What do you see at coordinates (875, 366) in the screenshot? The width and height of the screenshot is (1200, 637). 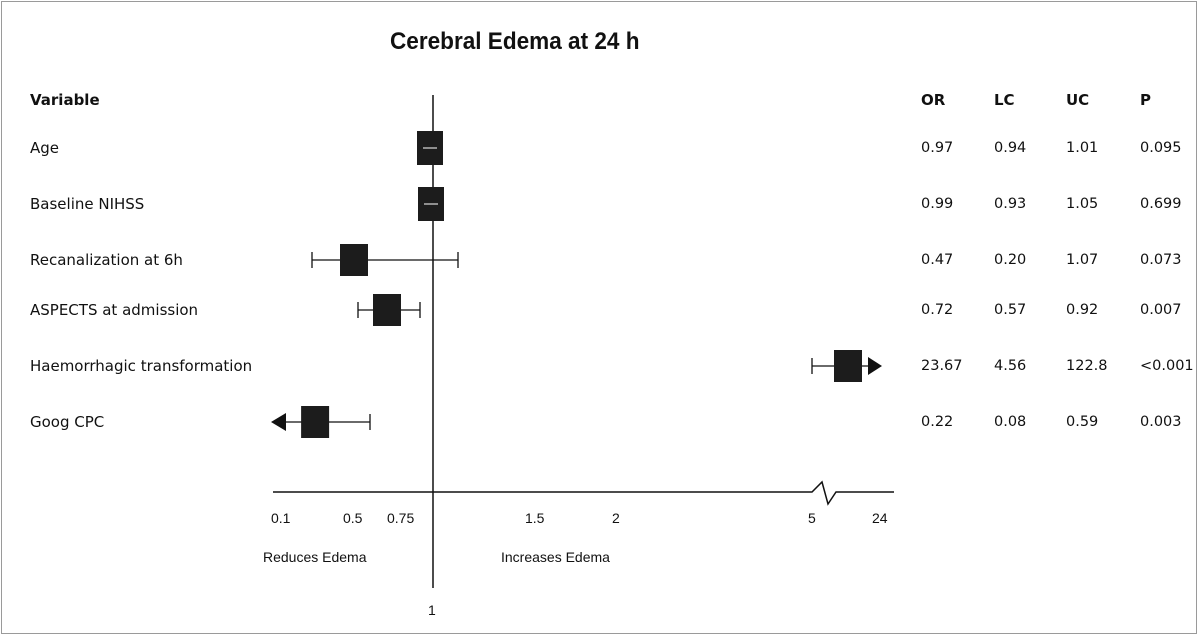 I see `ci-arrow-right` at bounding box center [875, 366].